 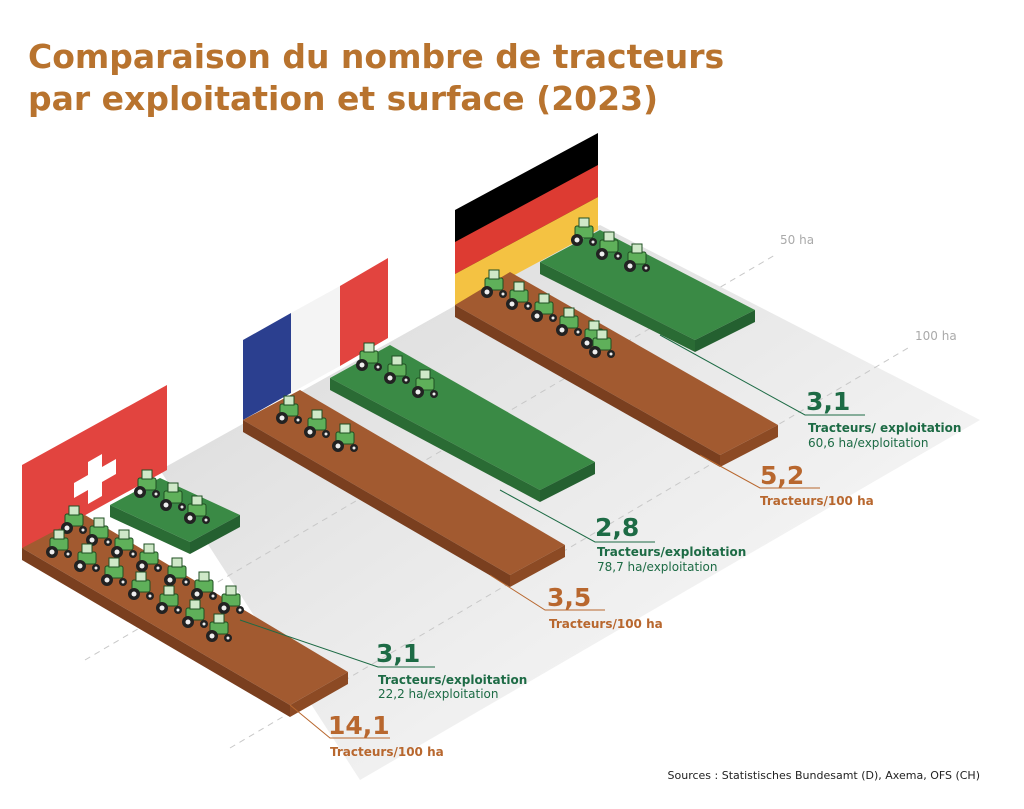 What do you see at coordinates (343, 98) in the screenshot?
I see `title-line: par exploitation et surface (2023)` at bounding box center [343, 98].